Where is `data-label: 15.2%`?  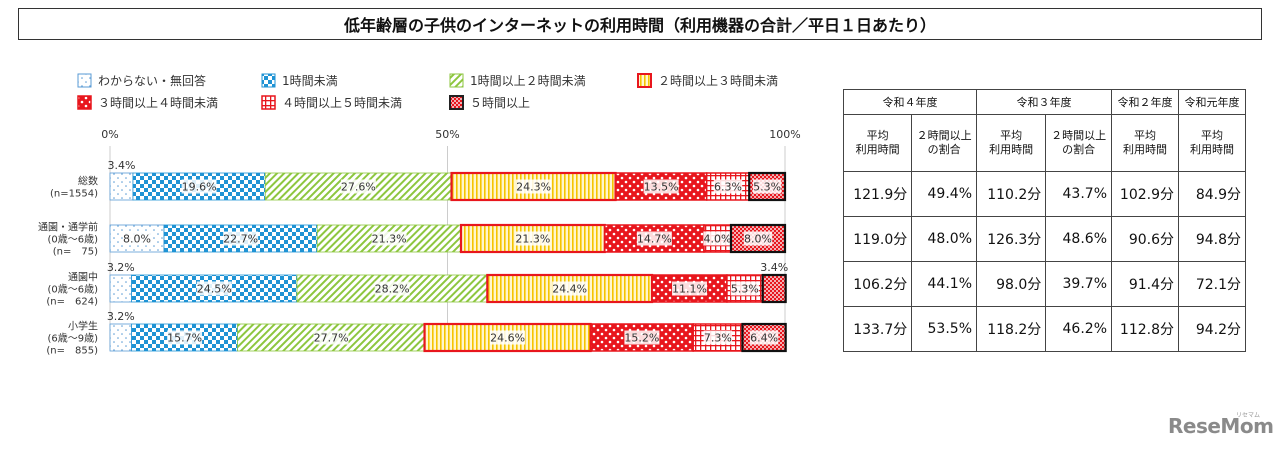 data-label: 15.2% is located at coordinates (641, 338).